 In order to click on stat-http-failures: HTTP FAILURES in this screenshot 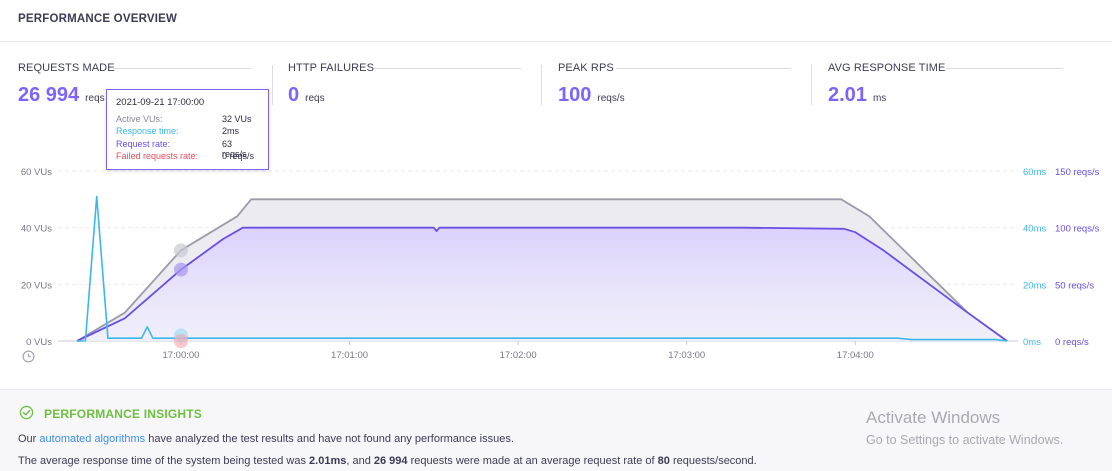, I will do `click(331, 68)`.